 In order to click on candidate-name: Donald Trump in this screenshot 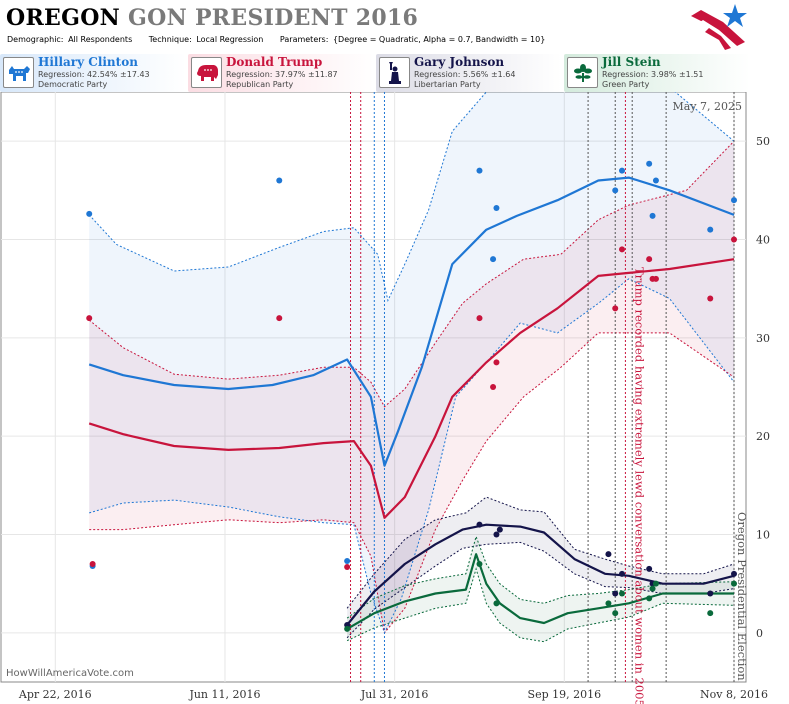, I will do `click(274, 62)`.